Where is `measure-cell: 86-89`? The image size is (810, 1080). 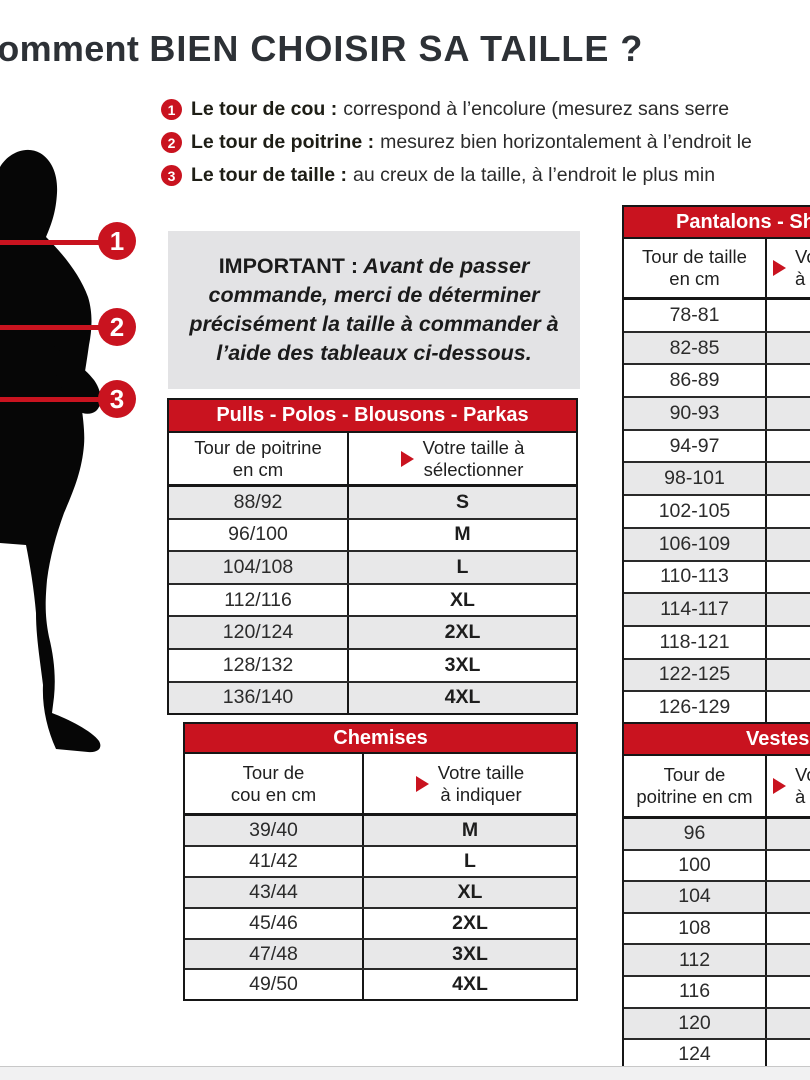
measure-cell: 86-89 is located at coordinates (695, 381).